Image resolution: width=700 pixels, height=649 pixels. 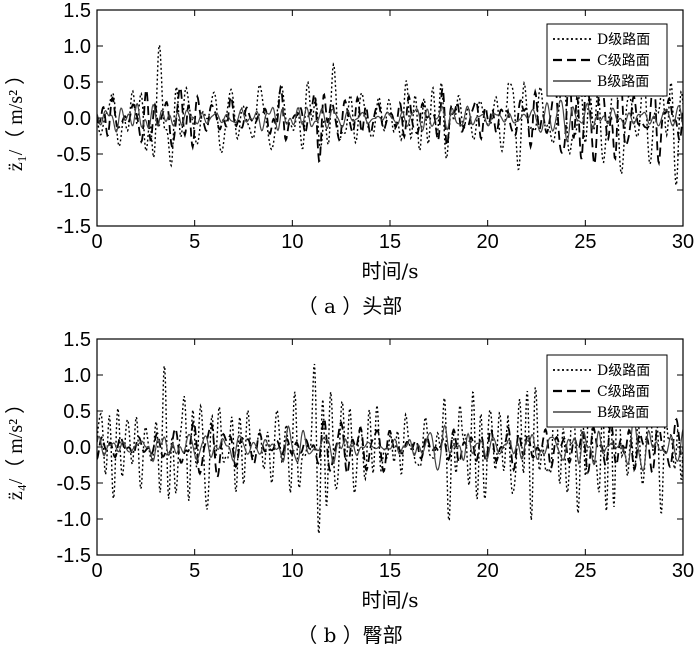 I want to click on series-line-dashed, so click(x=390, y=448).